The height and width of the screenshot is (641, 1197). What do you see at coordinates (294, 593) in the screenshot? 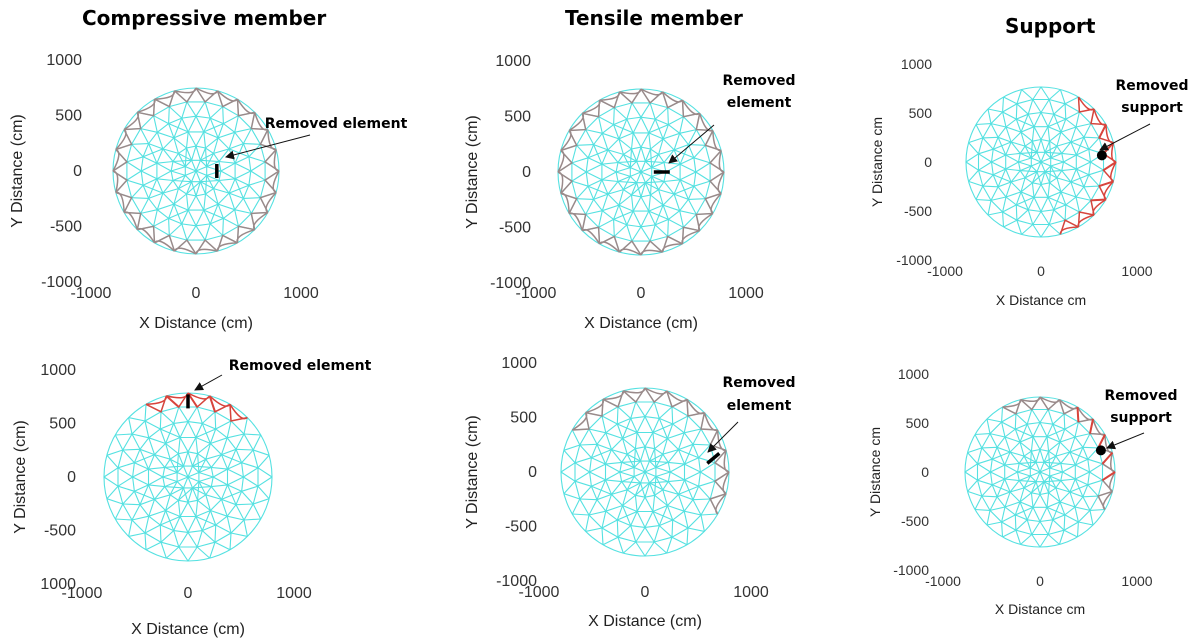
I see `x-tick-label: 1000` at bounding box center [294, 593].